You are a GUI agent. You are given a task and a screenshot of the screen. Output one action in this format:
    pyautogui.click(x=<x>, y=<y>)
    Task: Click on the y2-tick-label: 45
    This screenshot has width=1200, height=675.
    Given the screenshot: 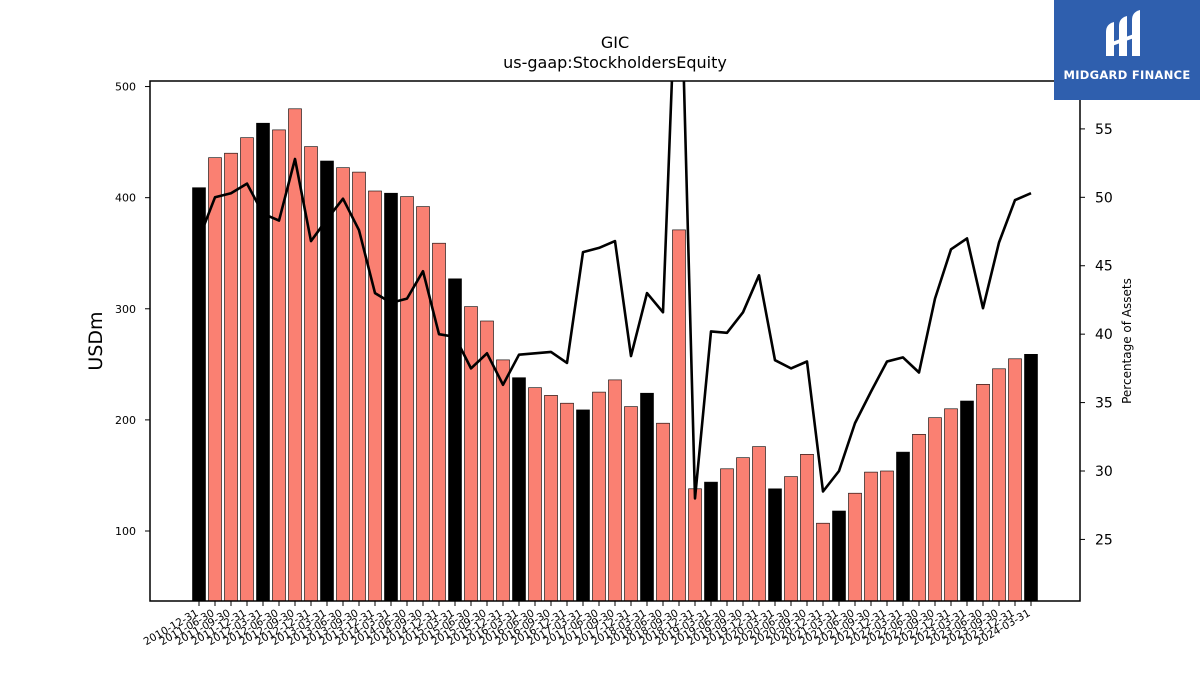 What is the action you would take?
    pyautogui.click(x=1104, y=267)
    